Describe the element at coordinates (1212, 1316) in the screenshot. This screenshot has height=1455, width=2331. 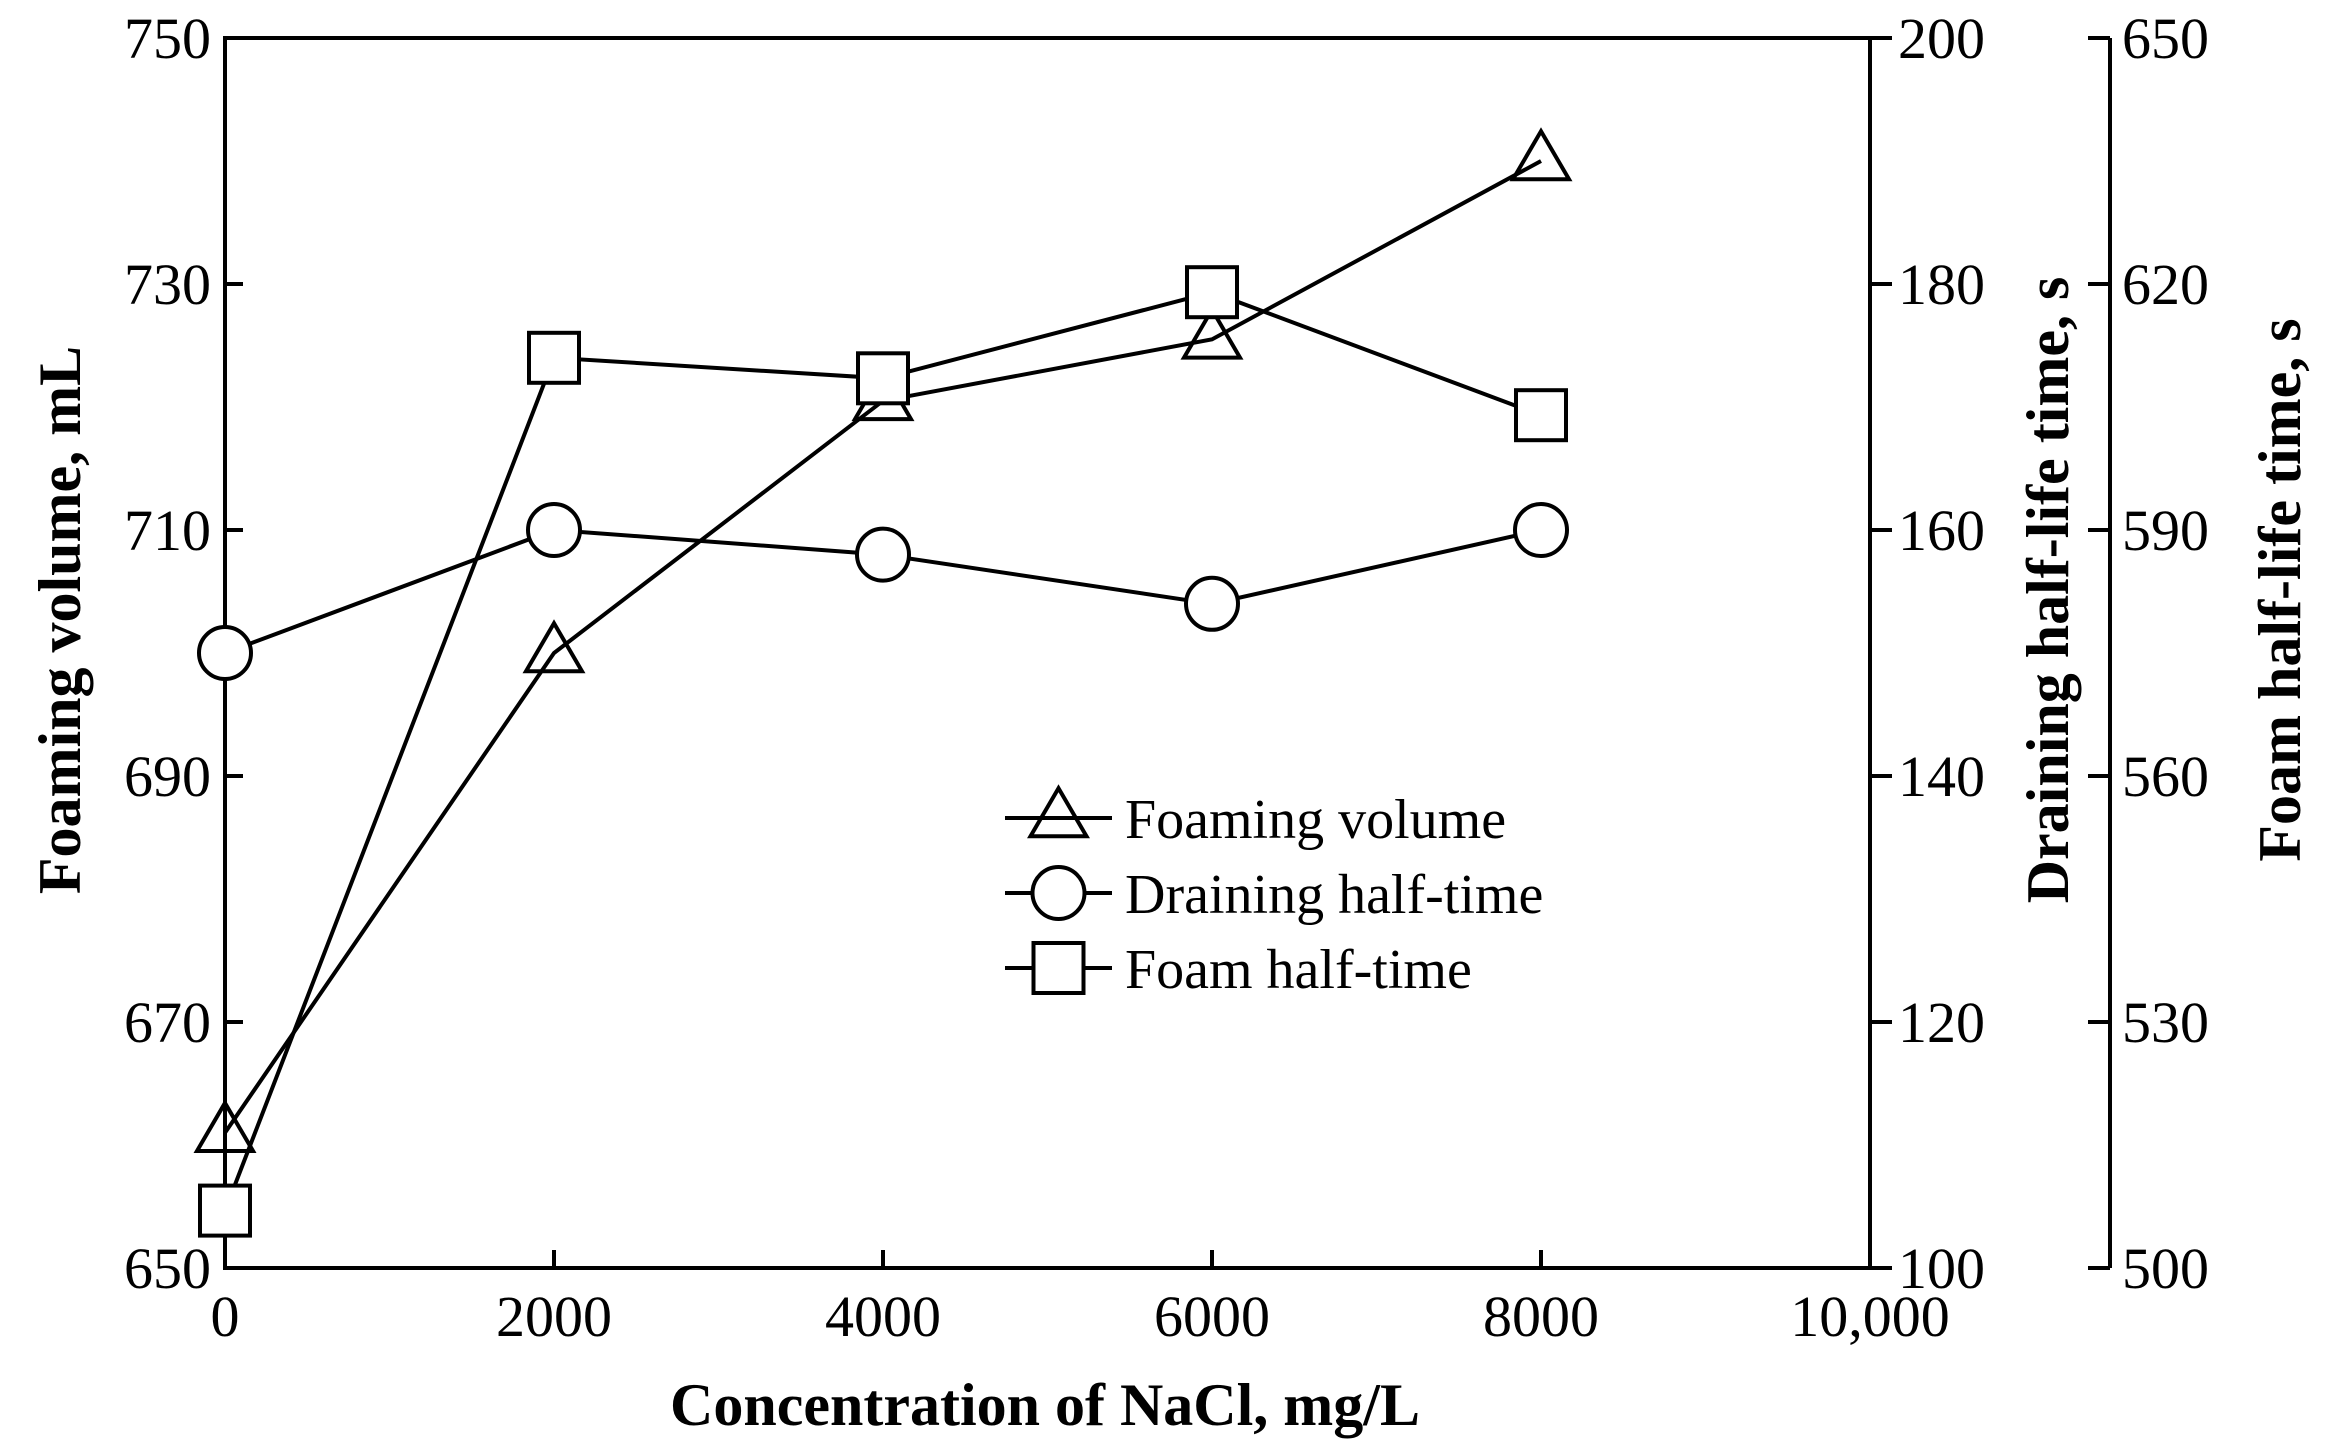
I see `x-tick-label: 6000` at that location.